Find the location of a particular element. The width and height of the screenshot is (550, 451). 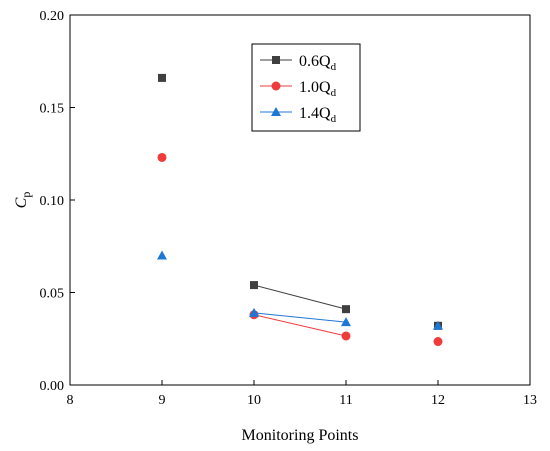

legend-entry: 1.0Qd is located at coordinates (298, 89).